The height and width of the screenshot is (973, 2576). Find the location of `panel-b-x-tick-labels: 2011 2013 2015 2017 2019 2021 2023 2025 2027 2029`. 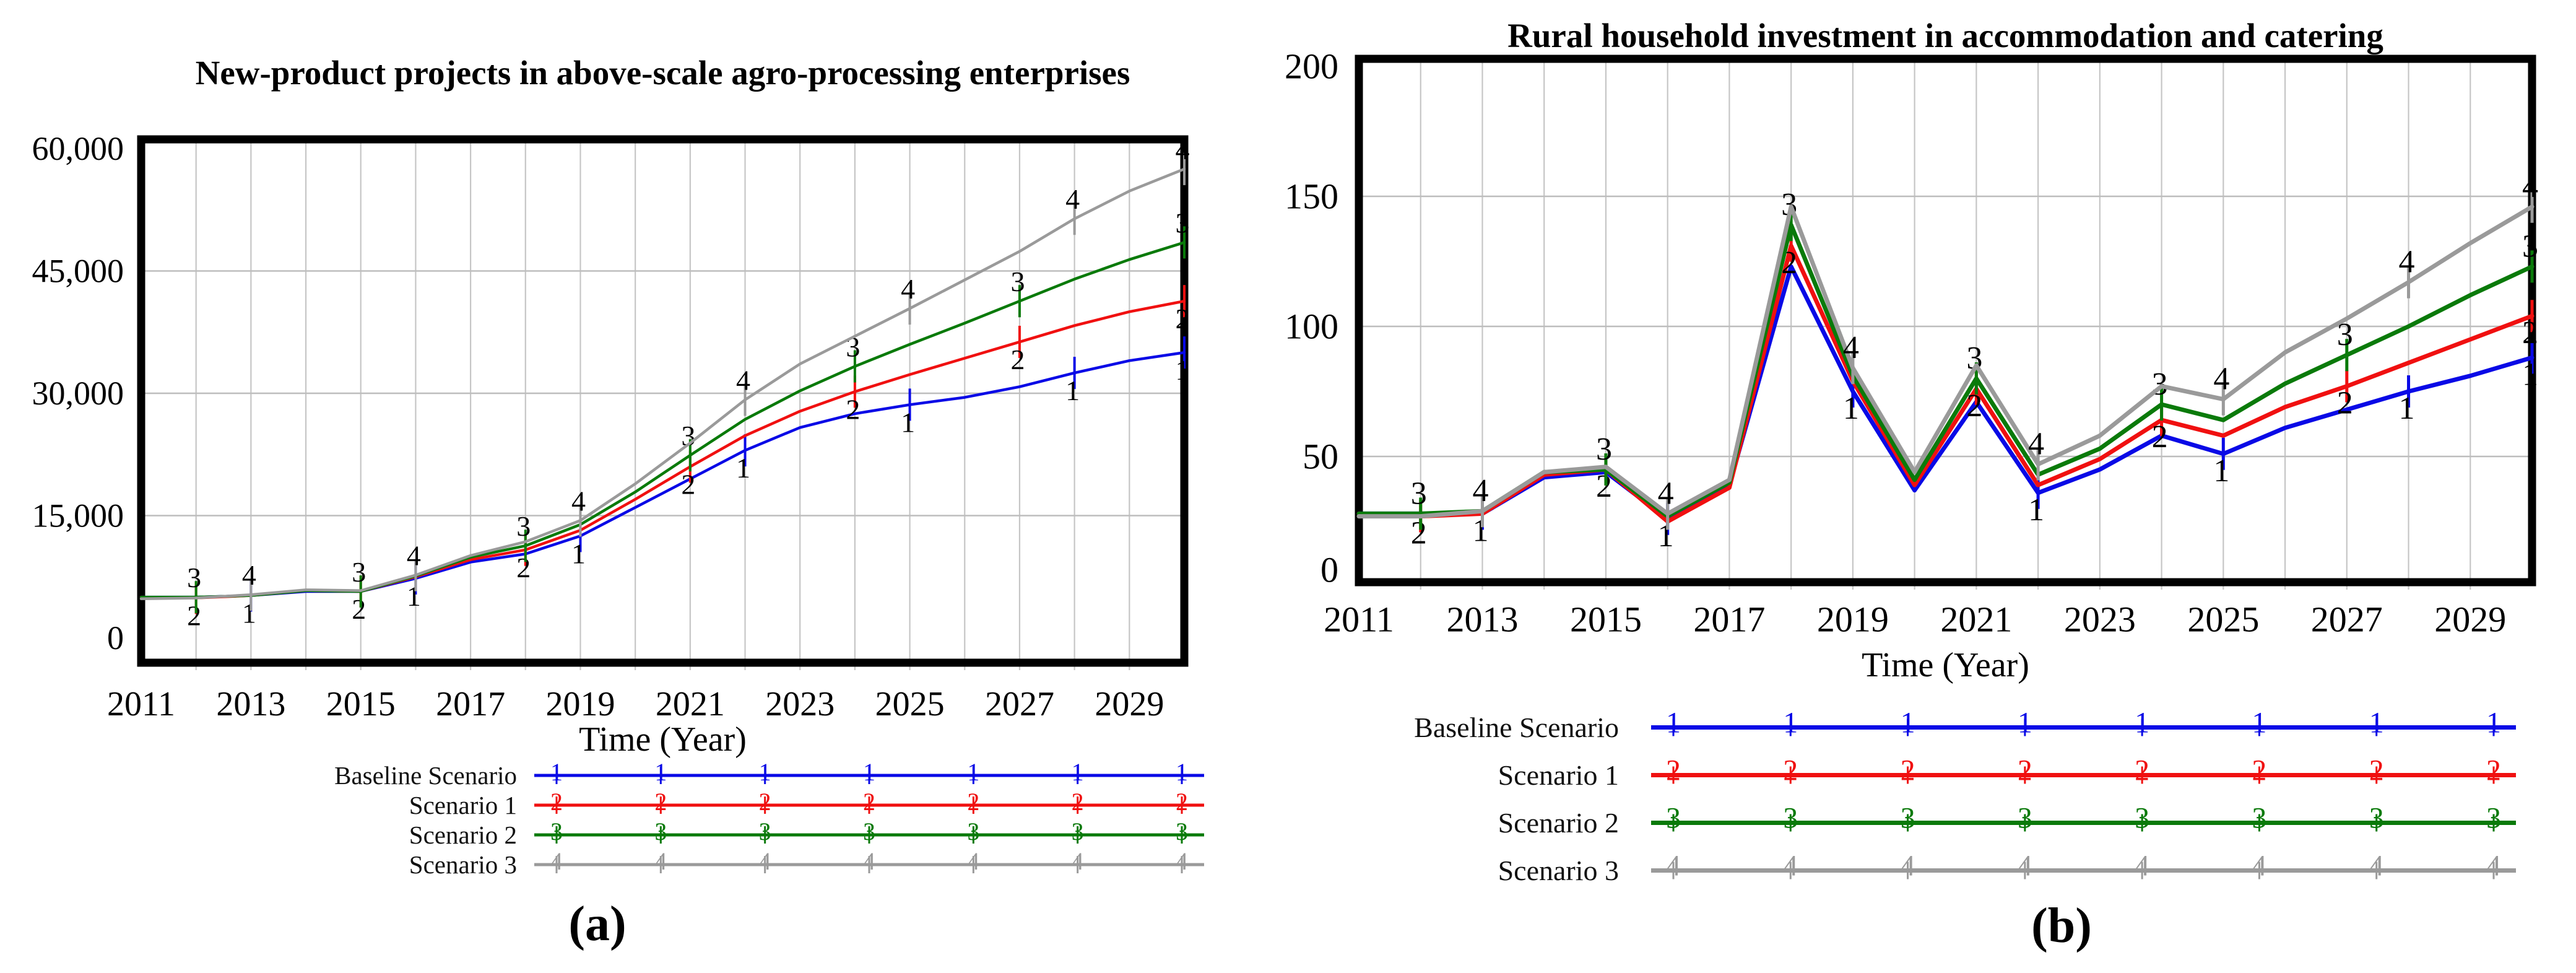

panel-b-x-tick-labels: 2011 2013 2015 2017 2019 2021 2023 2025 2027 2029 is located at coordinates (1915, 620).